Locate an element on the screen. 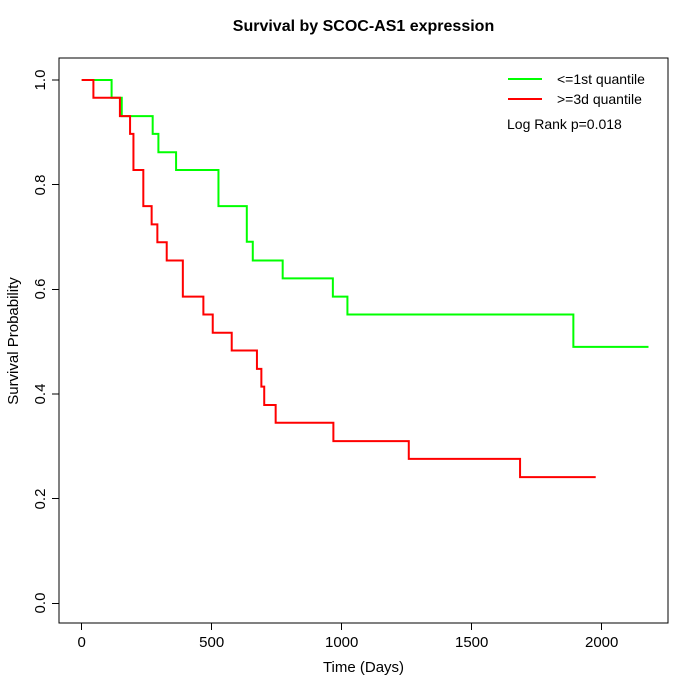  y-tick-label: 0.0 is located at coordinates (40, 603).